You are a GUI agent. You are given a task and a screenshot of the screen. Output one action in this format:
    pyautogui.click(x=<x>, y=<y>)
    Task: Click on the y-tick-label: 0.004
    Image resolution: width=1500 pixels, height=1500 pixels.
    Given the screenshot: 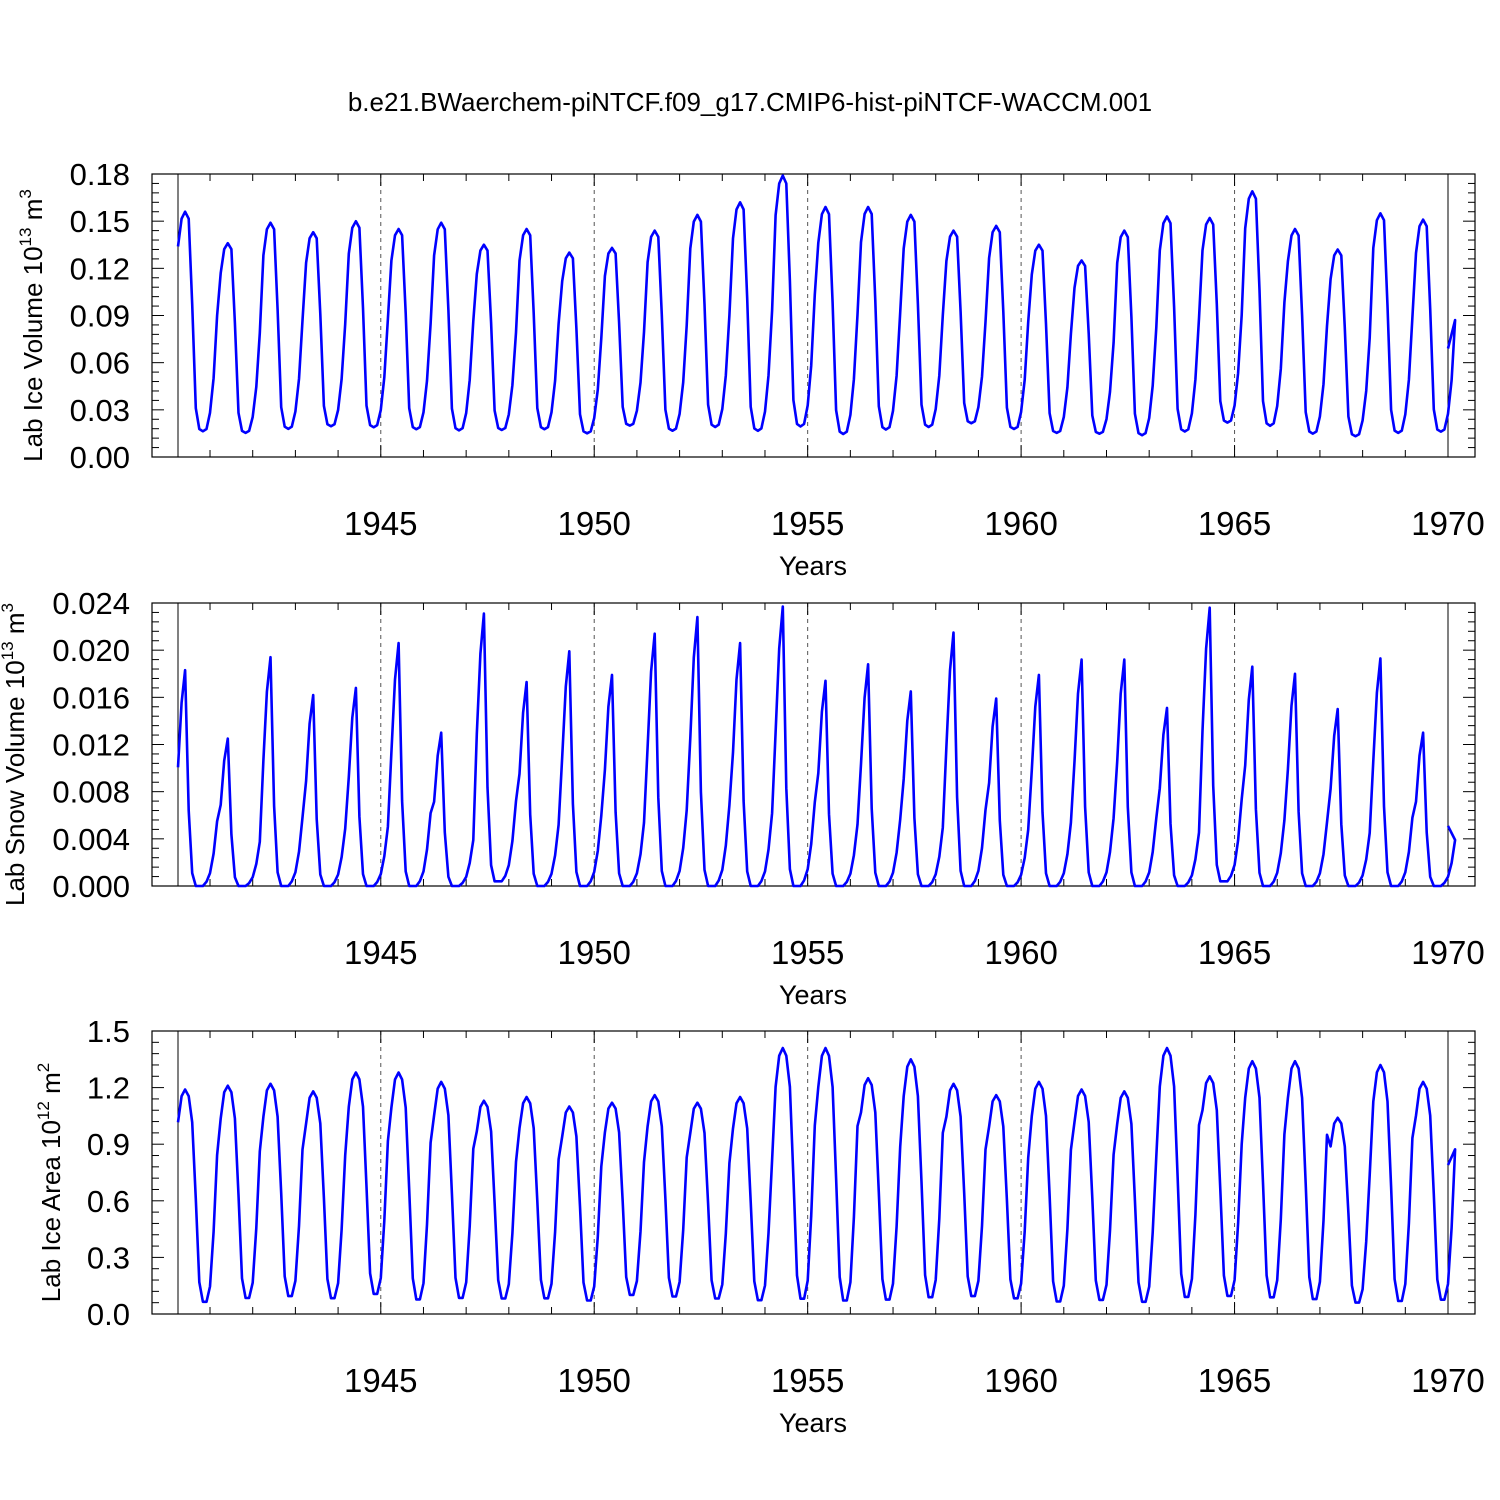 What is the action you would take?
    pyautogui.click(x=91, y=839)
    